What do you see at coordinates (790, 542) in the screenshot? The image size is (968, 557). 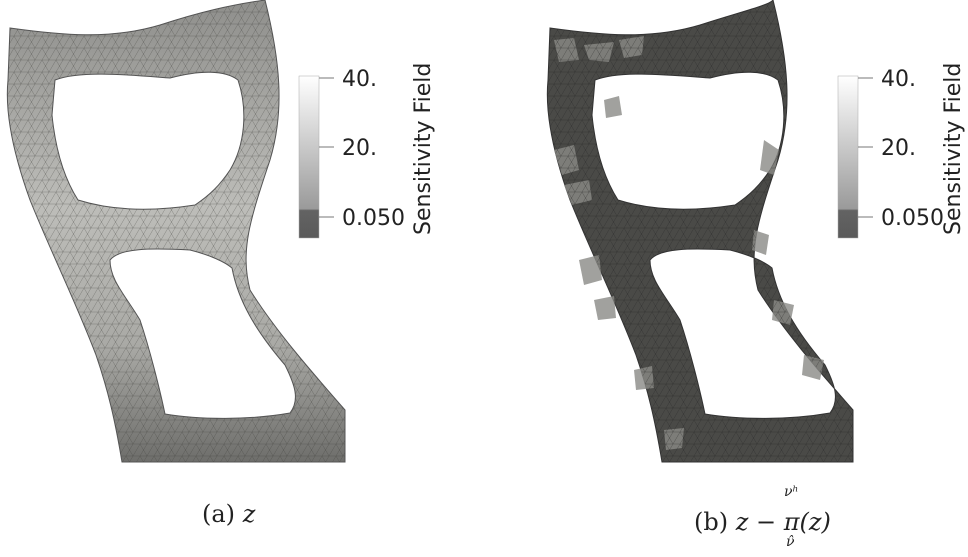 I see `caption-subscript: ν̂` at bounding box center [790, 542].